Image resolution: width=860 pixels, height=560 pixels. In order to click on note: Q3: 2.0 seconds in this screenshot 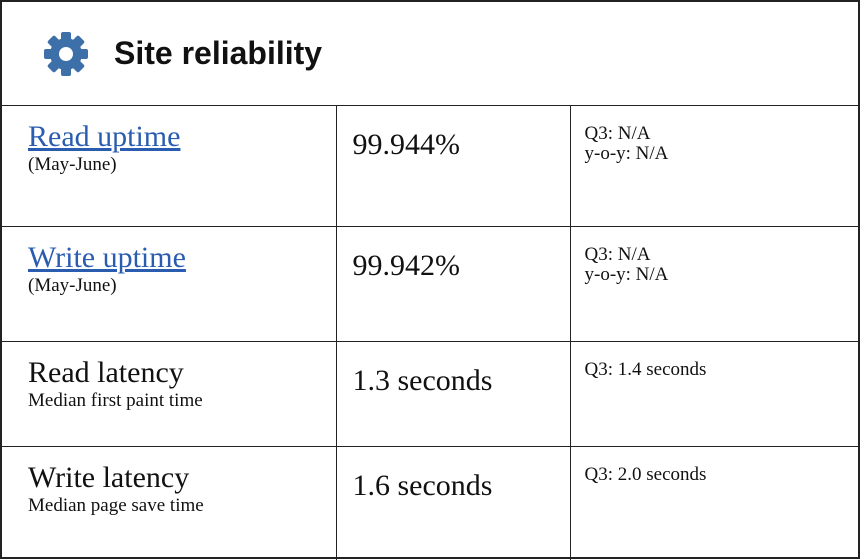, I will do `click(645, 474)`.